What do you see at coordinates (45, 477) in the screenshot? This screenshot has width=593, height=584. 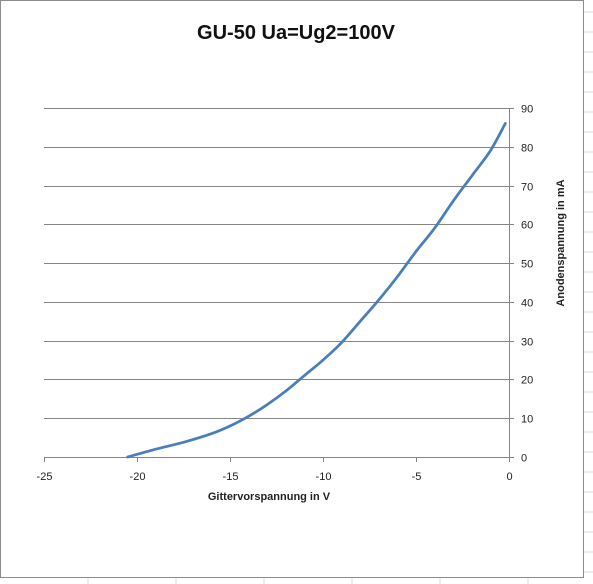 I see `x-tick-label: -25` at bounding box center [45, 477].